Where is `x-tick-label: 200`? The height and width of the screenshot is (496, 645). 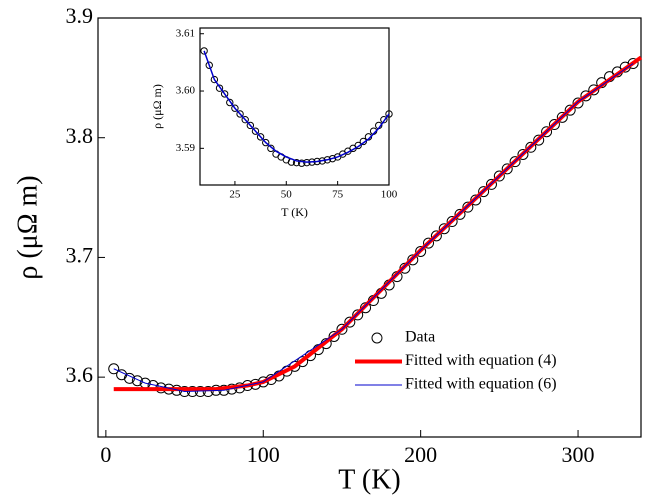
x-tick-label: 200 is located at coordinates (420, 454).